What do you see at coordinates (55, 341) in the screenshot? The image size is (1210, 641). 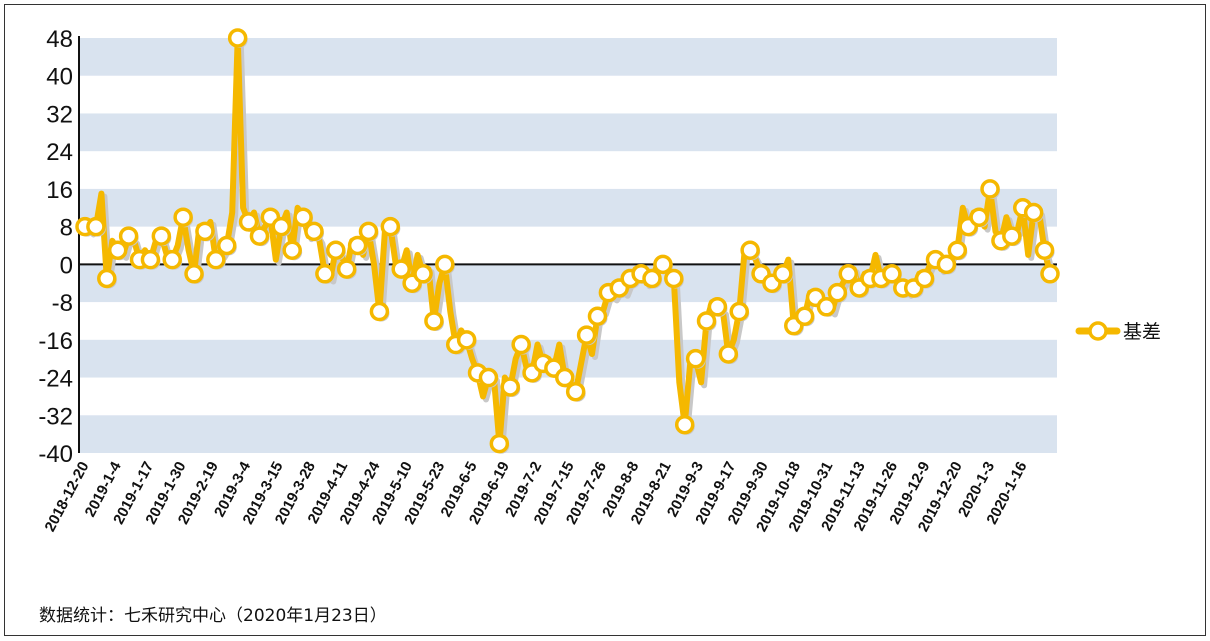 I see `y-tick-label: -16` at bounding box center [55, 341].